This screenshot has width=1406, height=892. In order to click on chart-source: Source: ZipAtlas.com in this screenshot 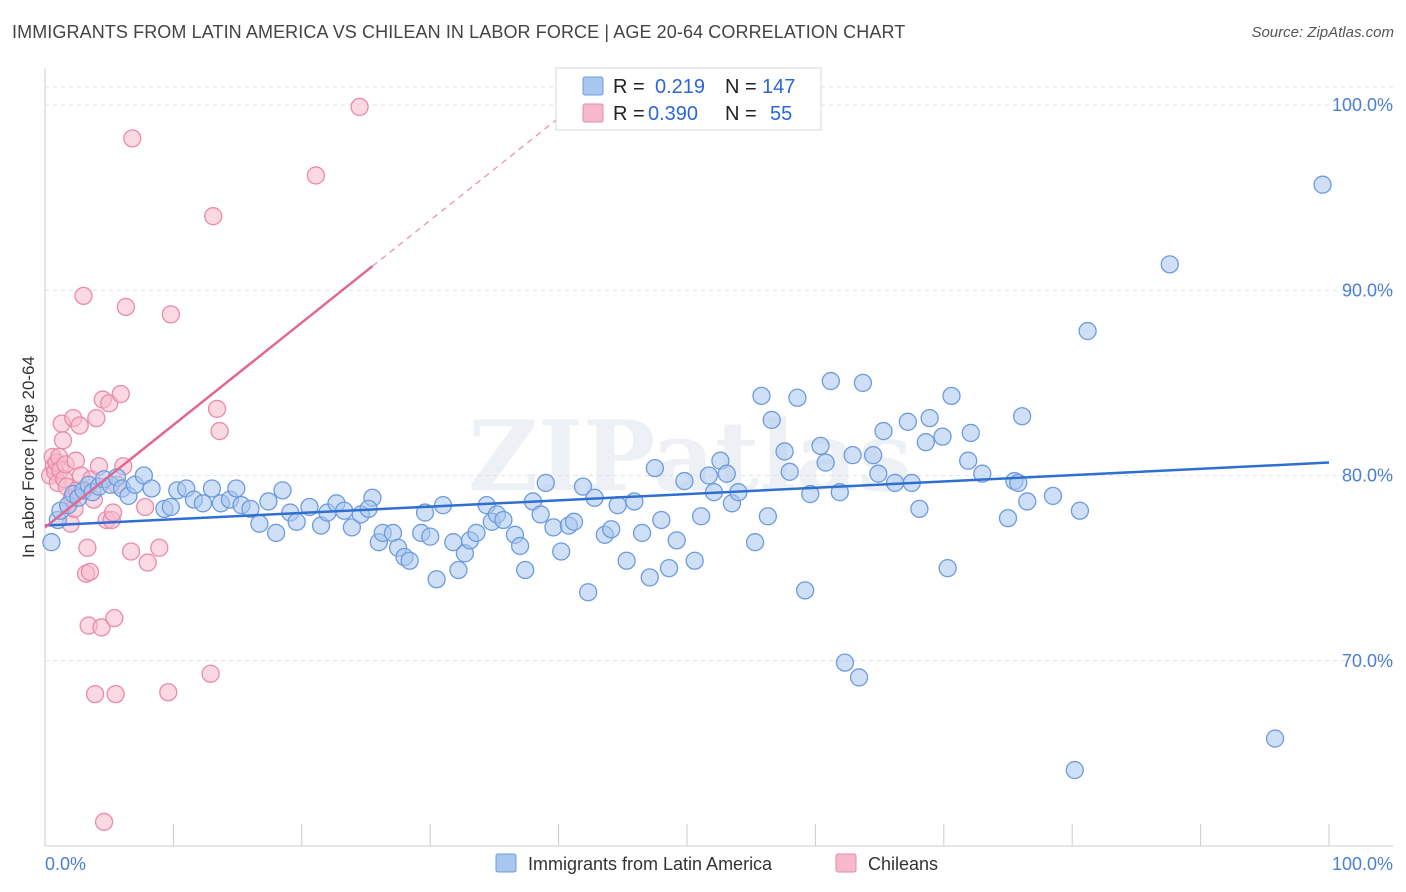, I will do `click(1322, 32)`.